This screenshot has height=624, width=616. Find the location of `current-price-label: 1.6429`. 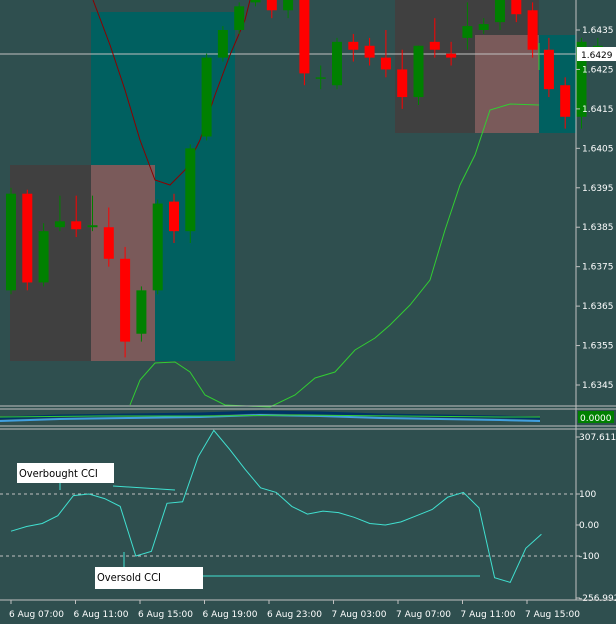

current-price-label: 1.6429 is located at coordinates (597, 56).